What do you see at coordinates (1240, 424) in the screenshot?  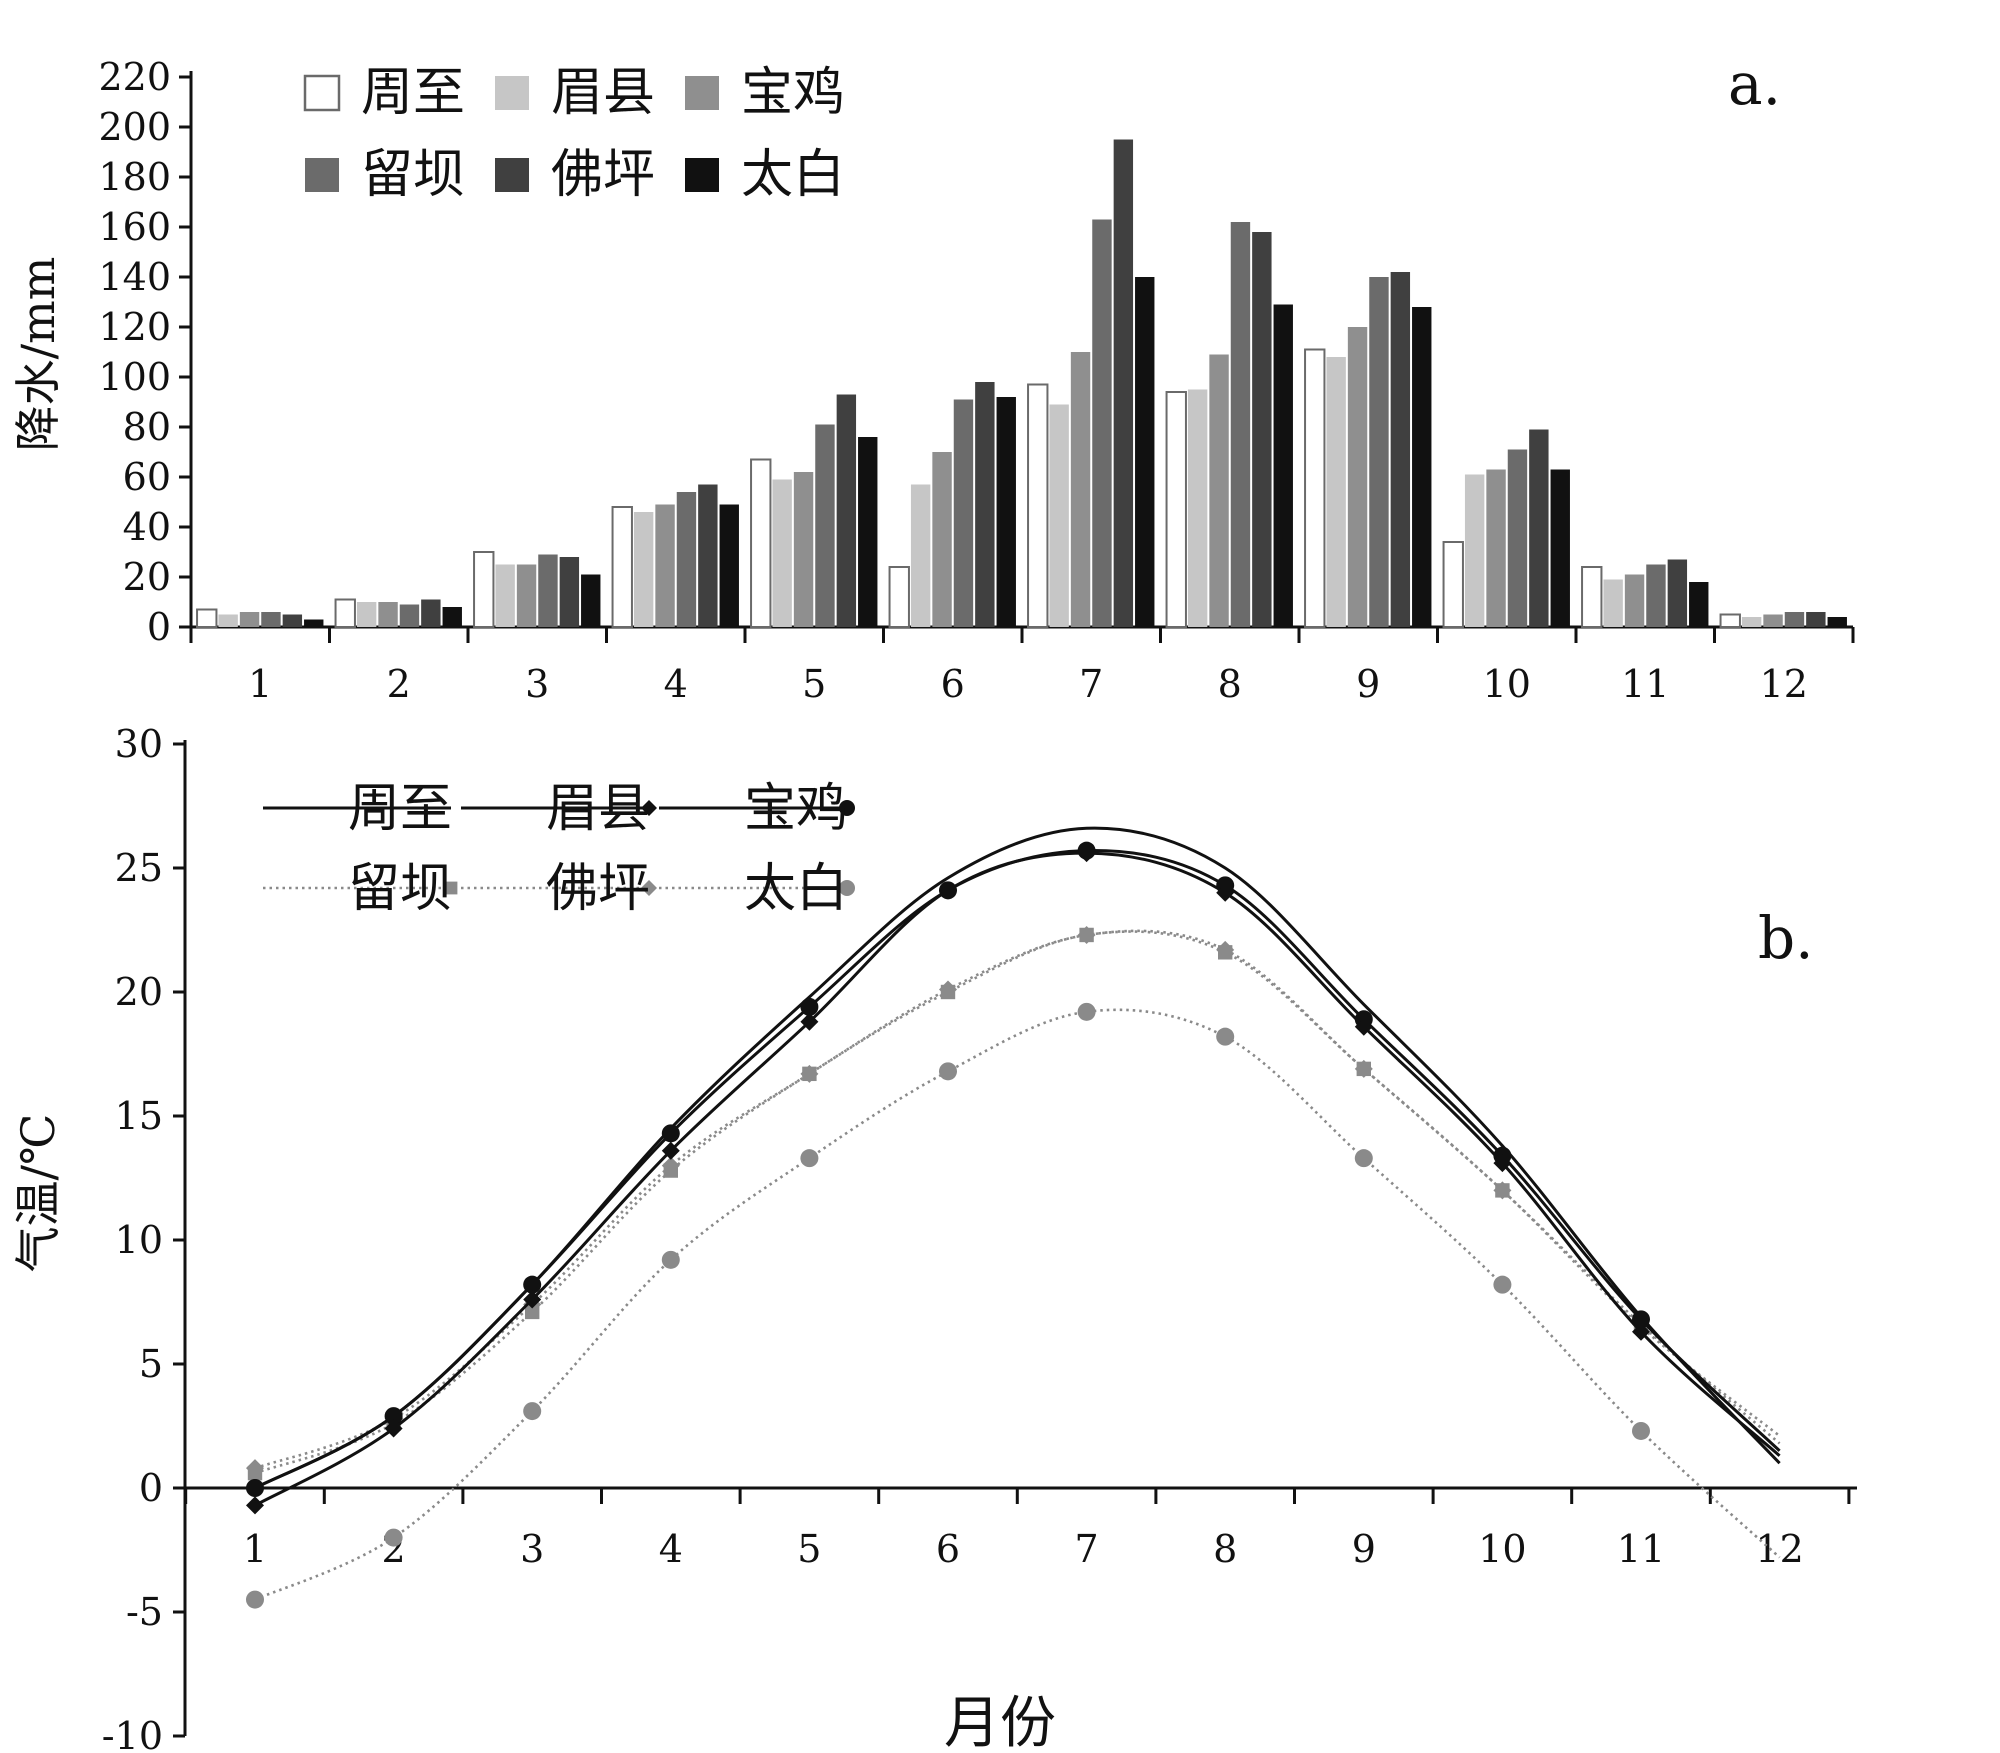 I see `bar-留坝-8` at bounding box center [1240, 424].